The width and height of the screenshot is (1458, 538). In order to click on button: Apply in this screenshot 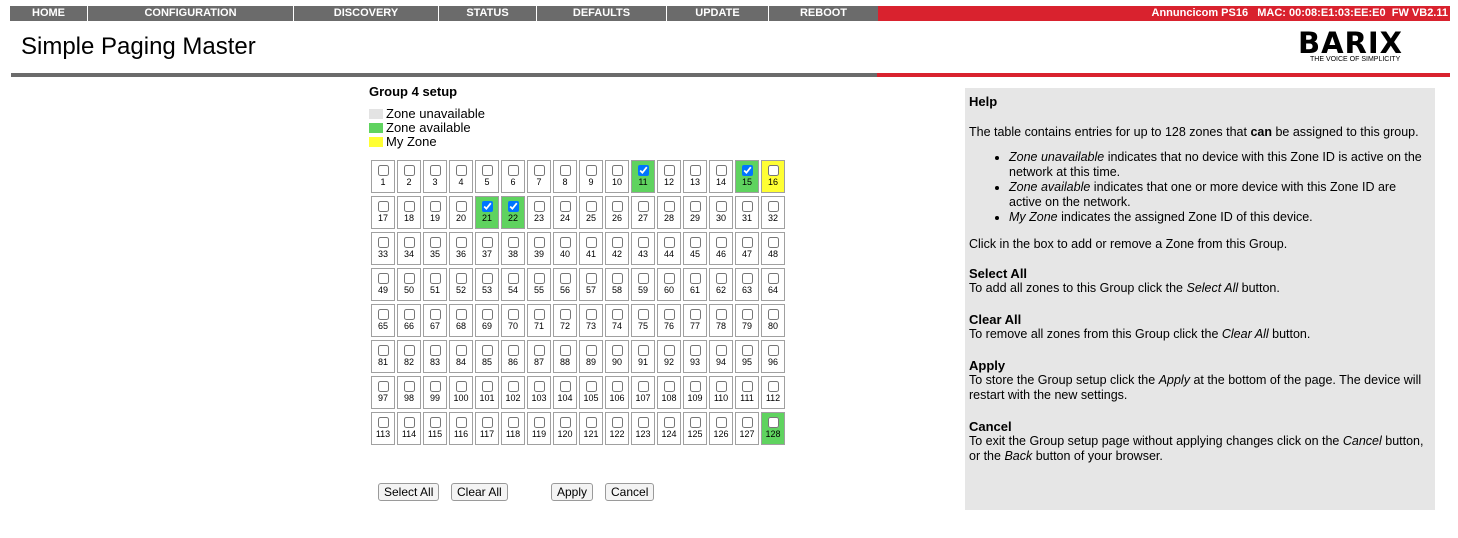, I will do `click(572, 492)`.